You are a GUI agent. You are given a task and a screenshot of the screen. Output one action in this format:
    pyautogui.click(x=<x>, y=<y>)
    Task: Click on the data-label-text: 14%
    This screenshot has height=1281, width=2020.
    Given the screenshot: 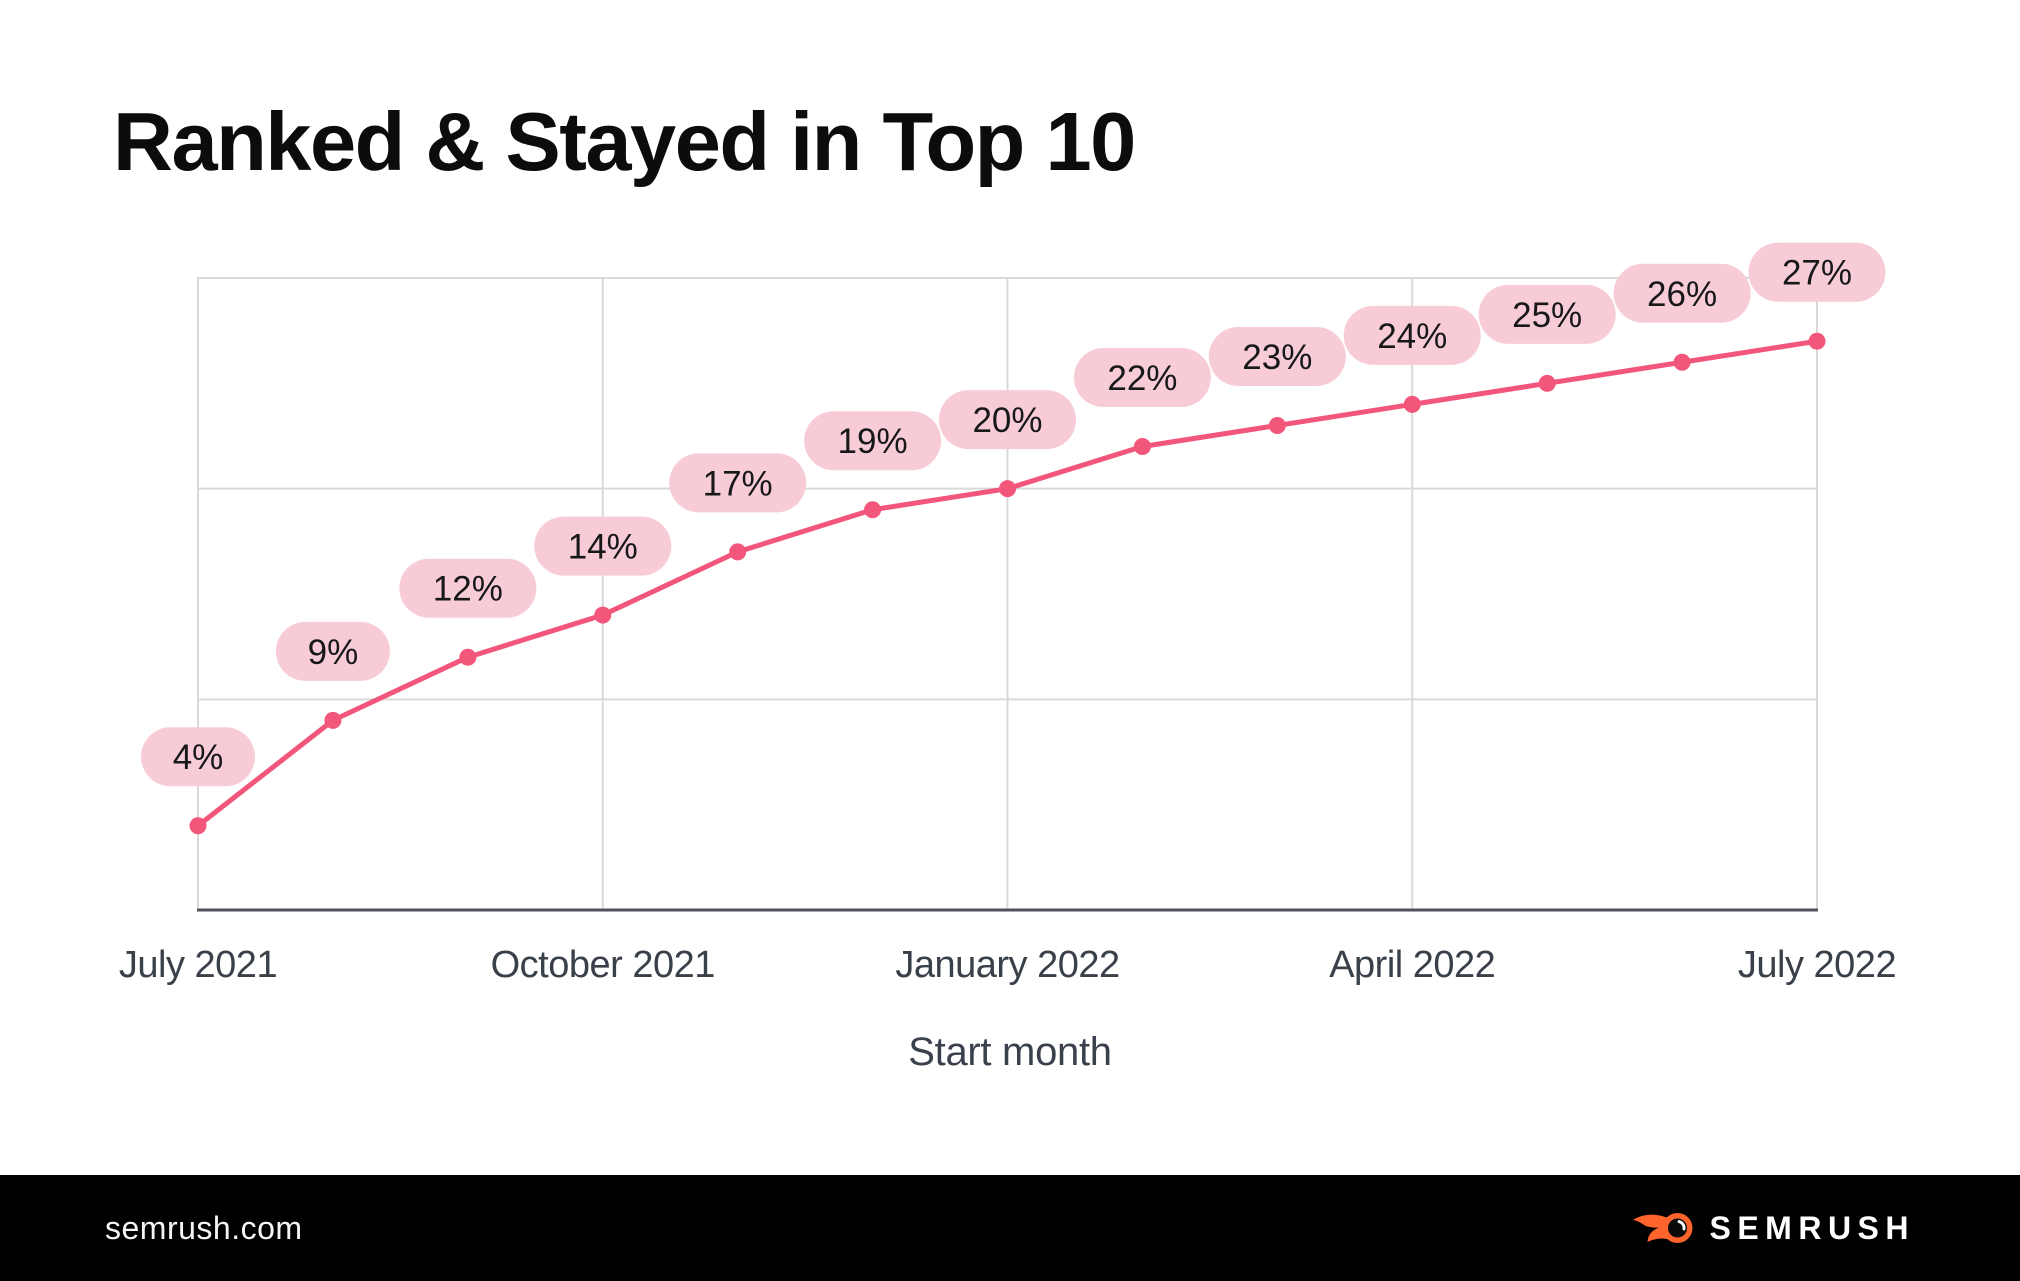 What is the action you would take?
    pyautogui.click(x=603, y=547)
    